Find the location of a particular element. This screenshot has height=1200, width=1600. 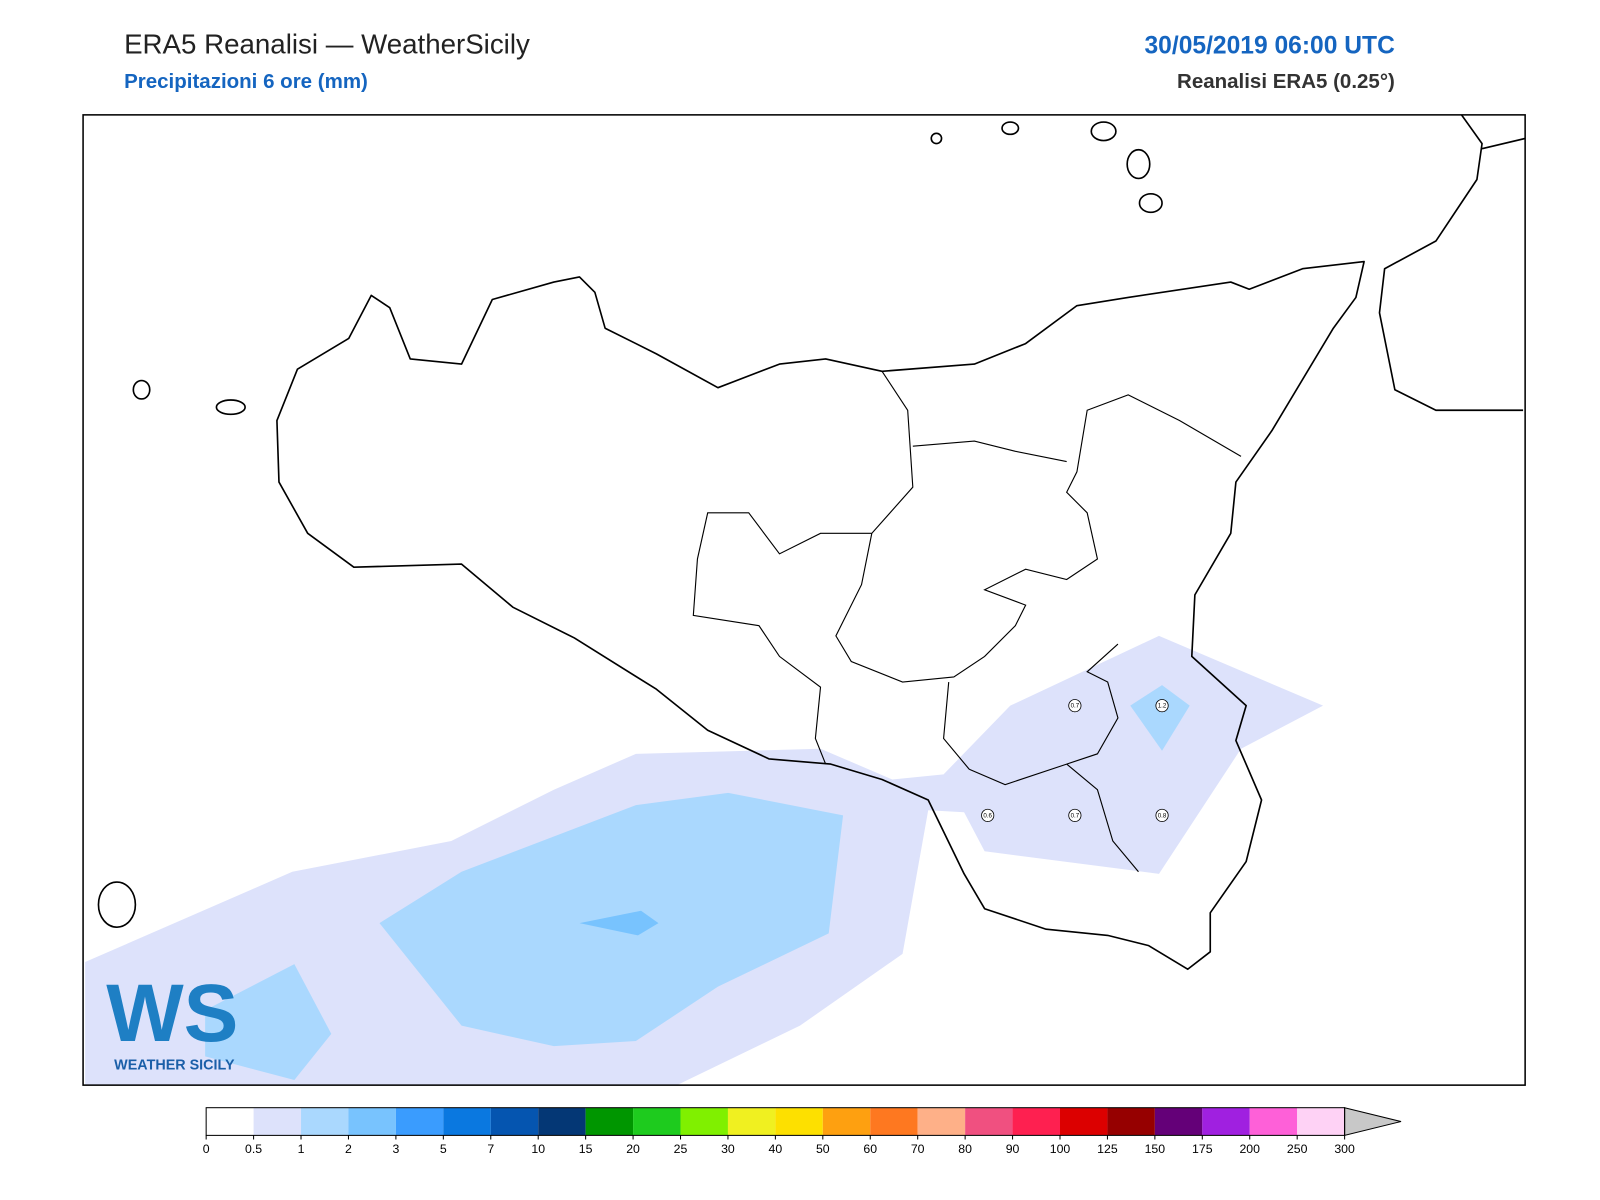

colorbar-tick-label: 10 is located at coordinates (538, 1149).